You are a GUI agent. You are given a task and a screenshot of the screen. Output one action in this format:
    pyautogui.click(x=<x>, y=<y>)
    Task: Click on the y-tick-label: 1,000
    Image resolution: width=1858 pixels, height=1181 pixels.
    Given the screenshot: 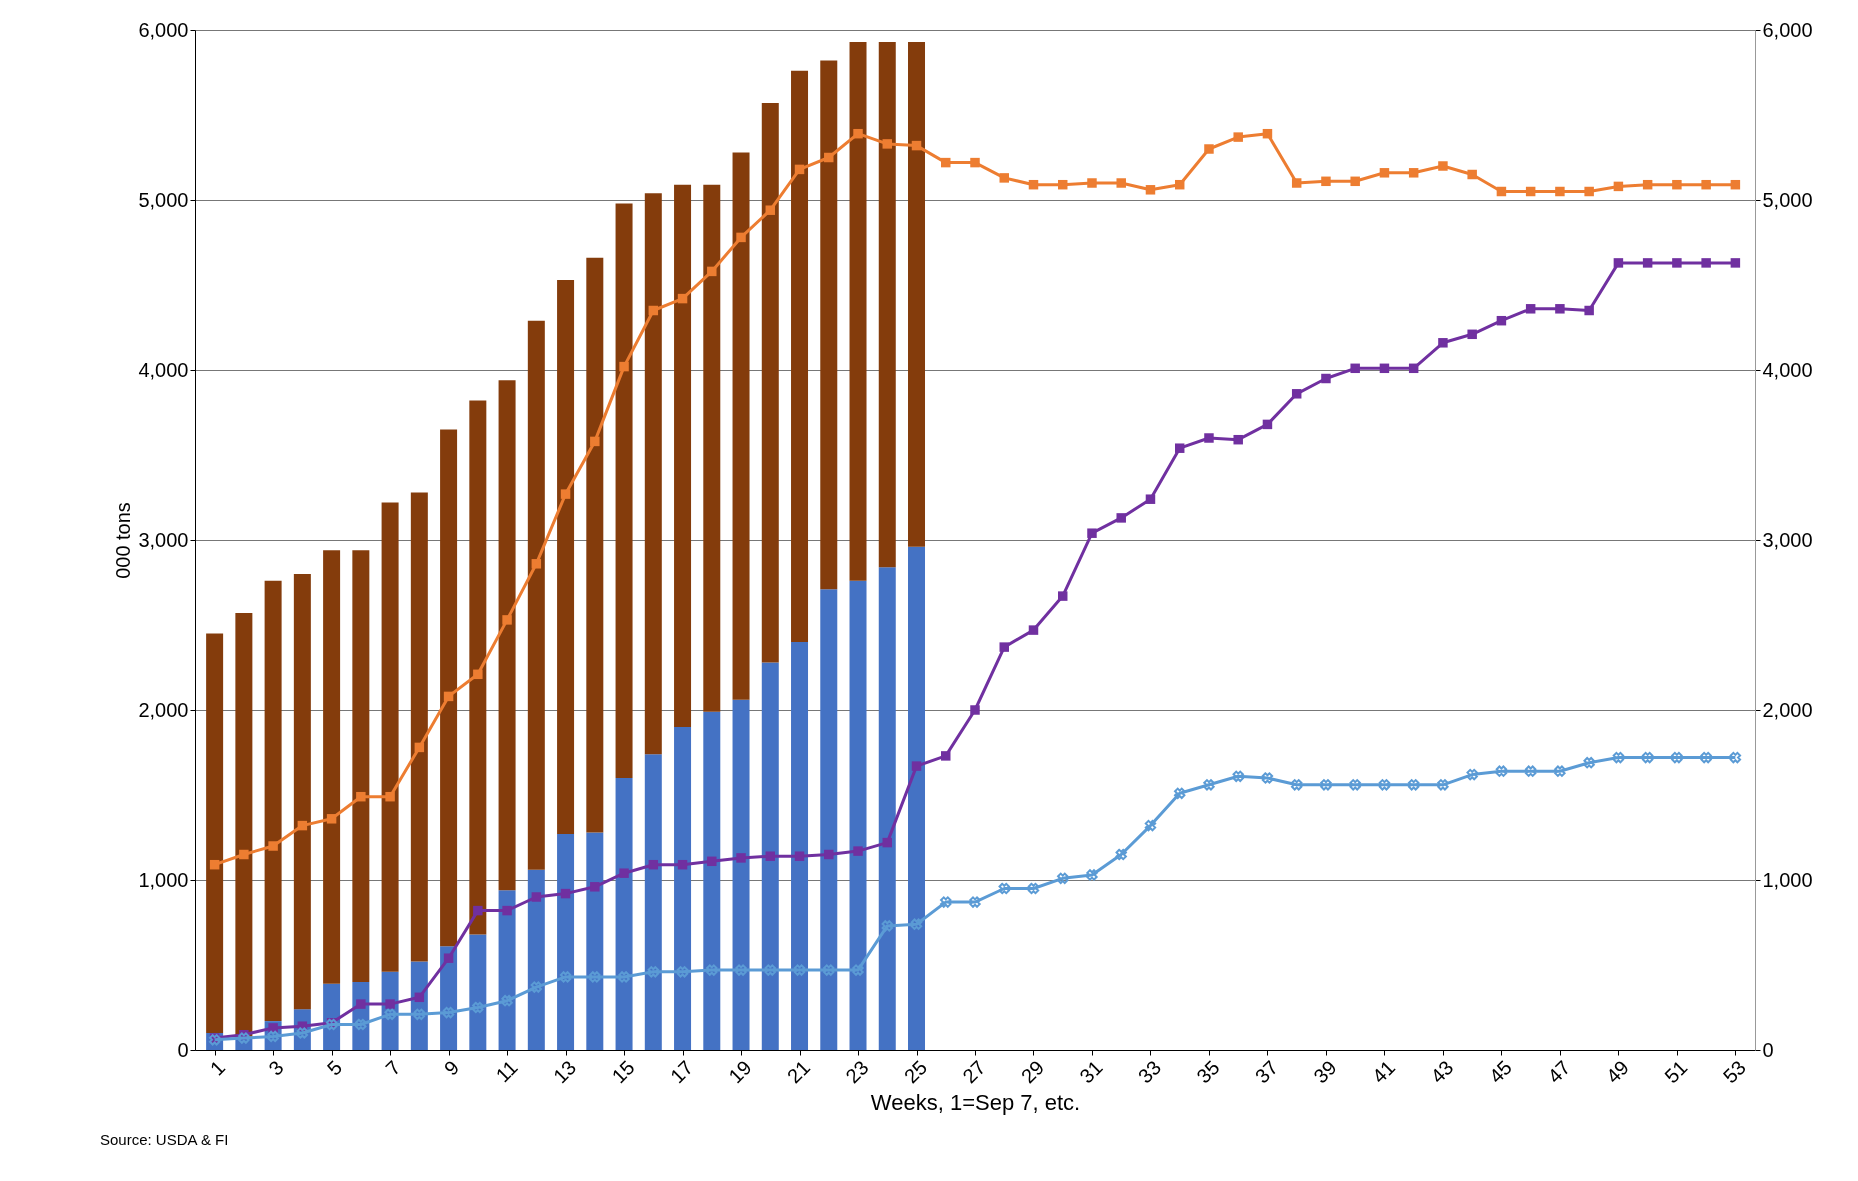 What is the action you would take?
    pyautogui.click(x=163, y=879)
    